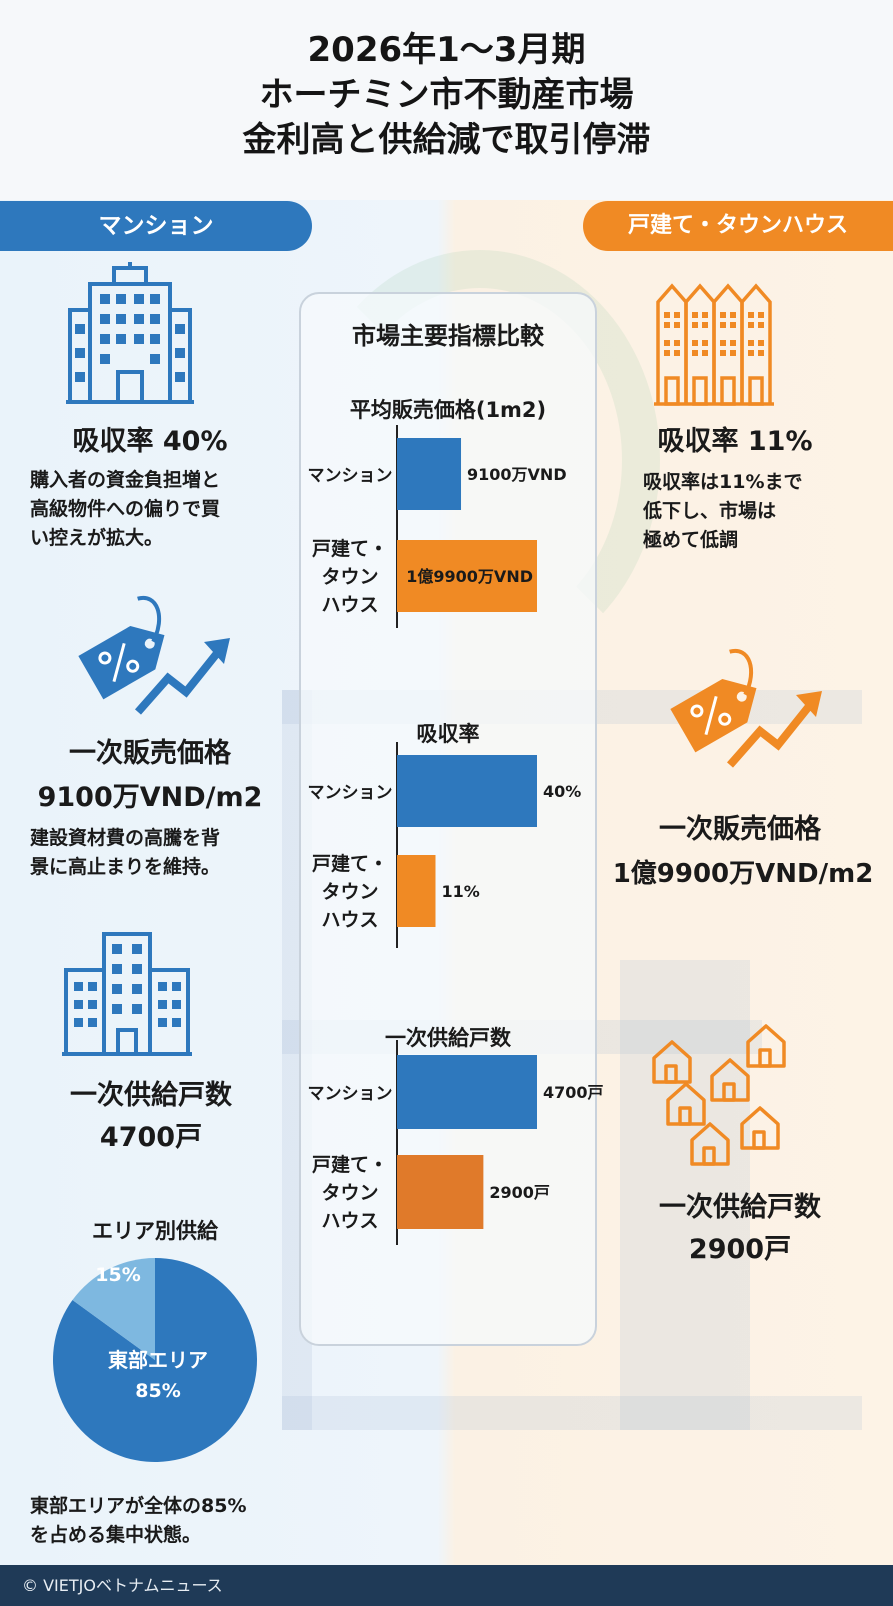 The height and width of the screenshot is (1606, 893). Describe the element at coordinates (517, 474) in the screenshot. I see `bar-value-label: 9100万VND` at that location.